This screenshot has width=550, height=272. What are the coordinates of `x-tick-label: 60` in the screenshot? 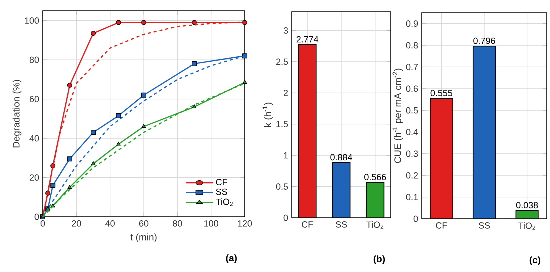 It's located at (144, 223).